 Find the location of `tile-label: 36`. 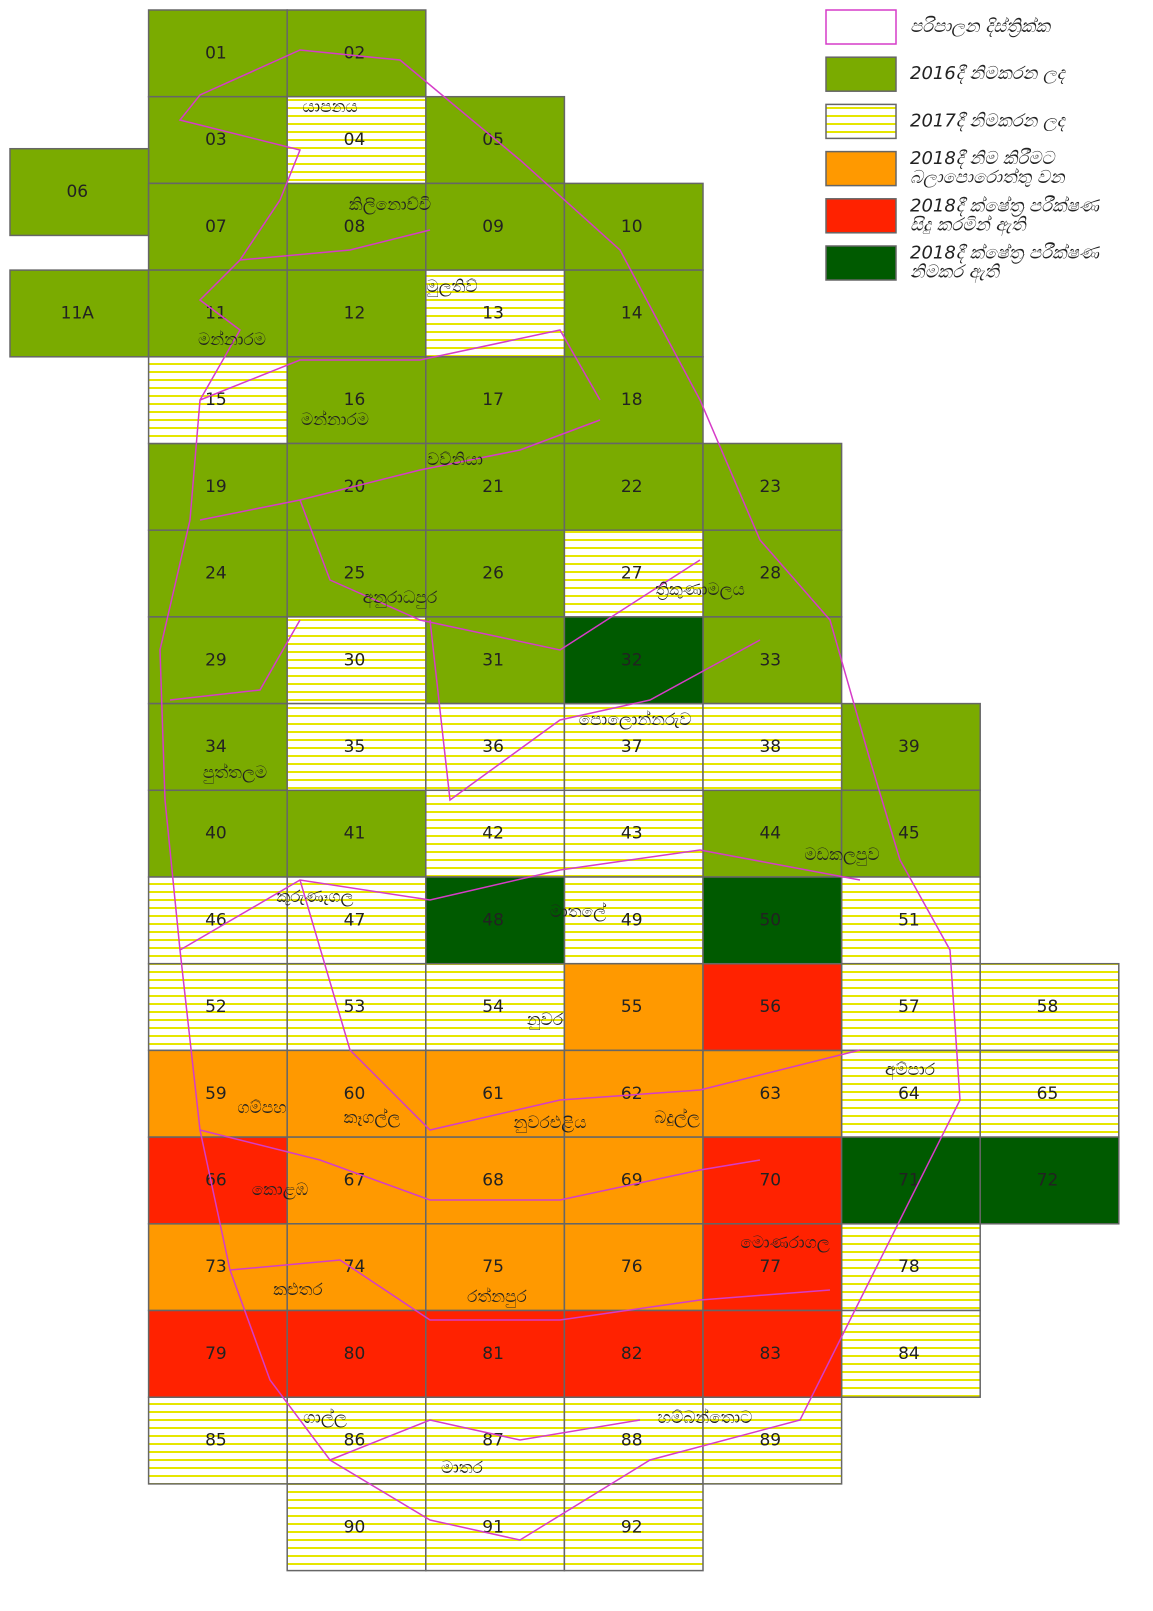

tile-label: 36 is located at coordinates (493, 747).